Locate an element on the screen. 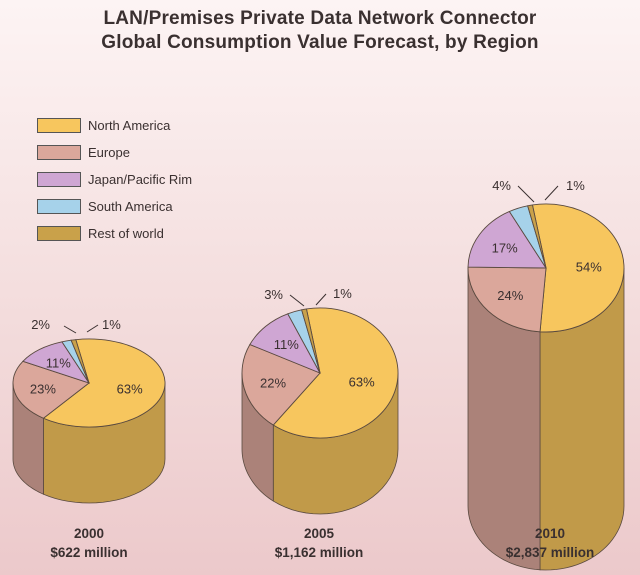  legend-swatch-south-america is located at coordinates (59, 206).